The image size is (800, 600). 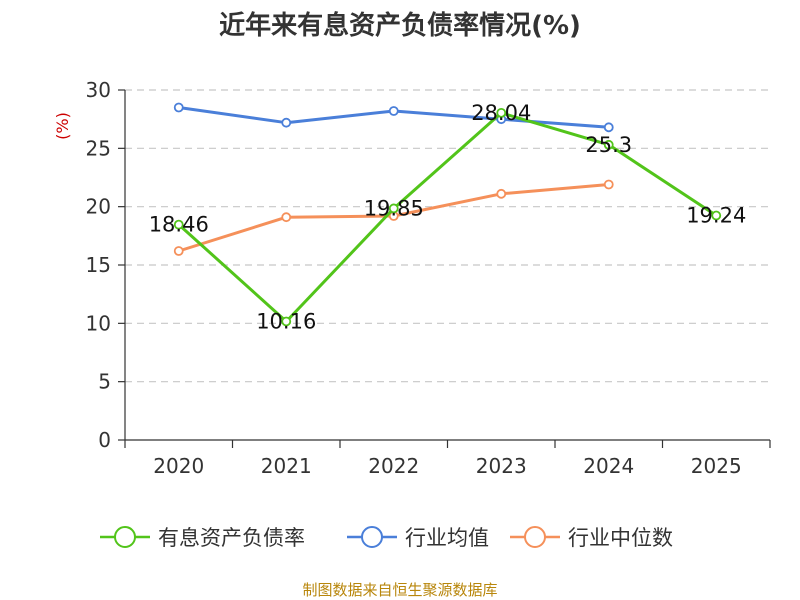 What do you see at coordinates (231, 538) in the screenshot?
I see `legend-label: 有息资产负债率` at bounding box center [231, 538].